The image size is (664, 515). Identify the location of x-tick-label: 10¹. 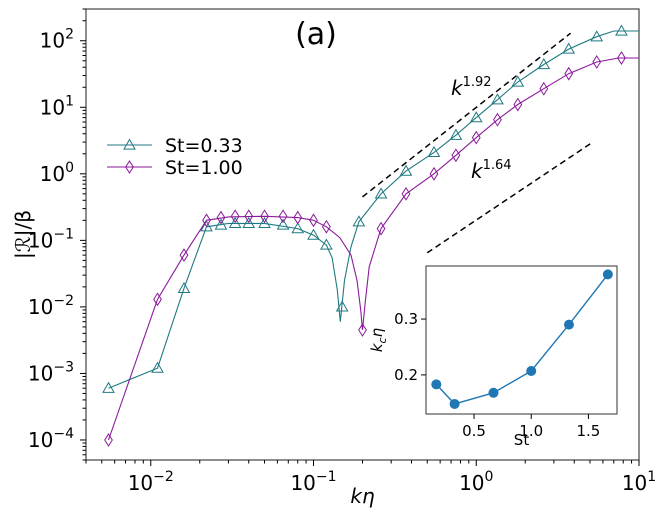
(639, 482).